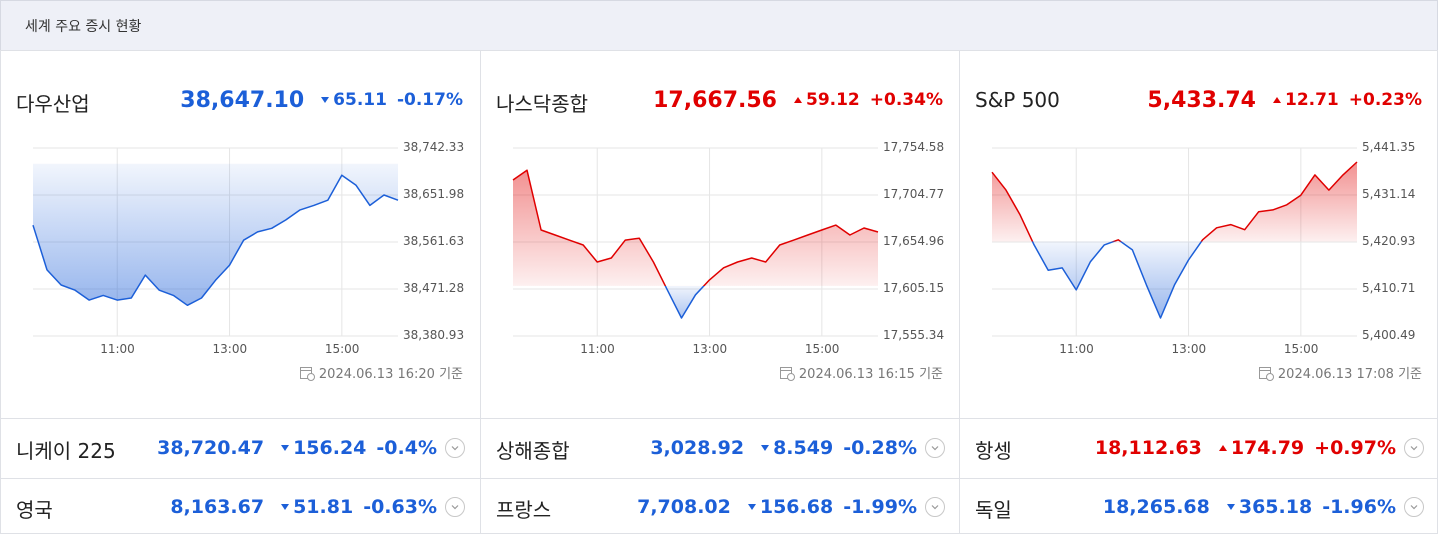  What do you see at coordinates (914, 194) in the screenshot?
I see `y-tick-label: 17,704.77` at bounding box center [914, 194].